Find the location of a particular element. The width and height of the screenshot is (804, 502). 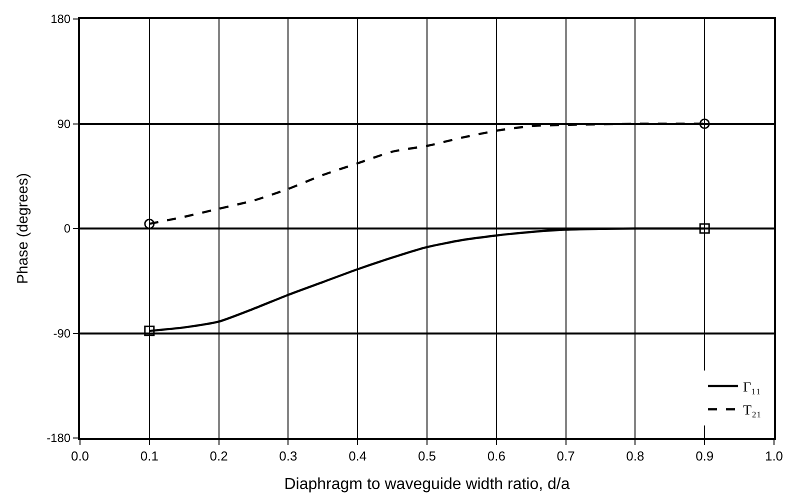

x-tick-label: 0.2 is located at coordinates (219, 456).